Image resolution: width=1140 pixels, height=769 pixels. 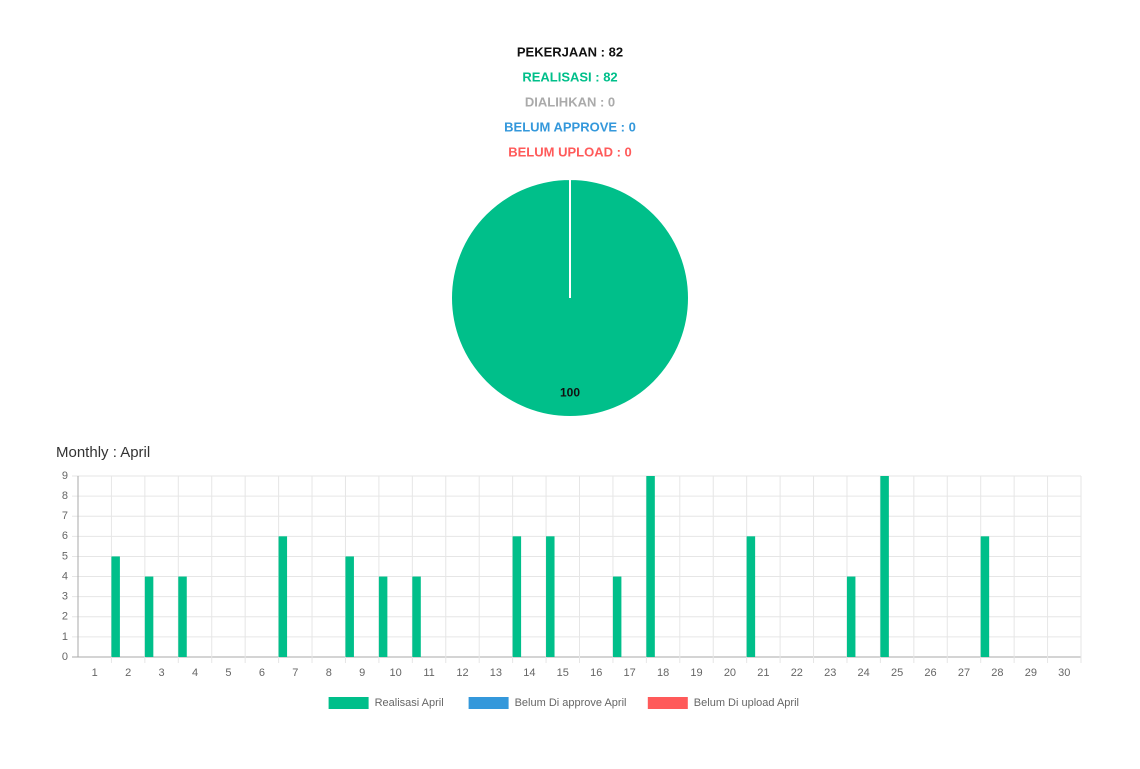 I want to click on summary-line: BELUM APPROVE : 0, so click(x=570, y=126).